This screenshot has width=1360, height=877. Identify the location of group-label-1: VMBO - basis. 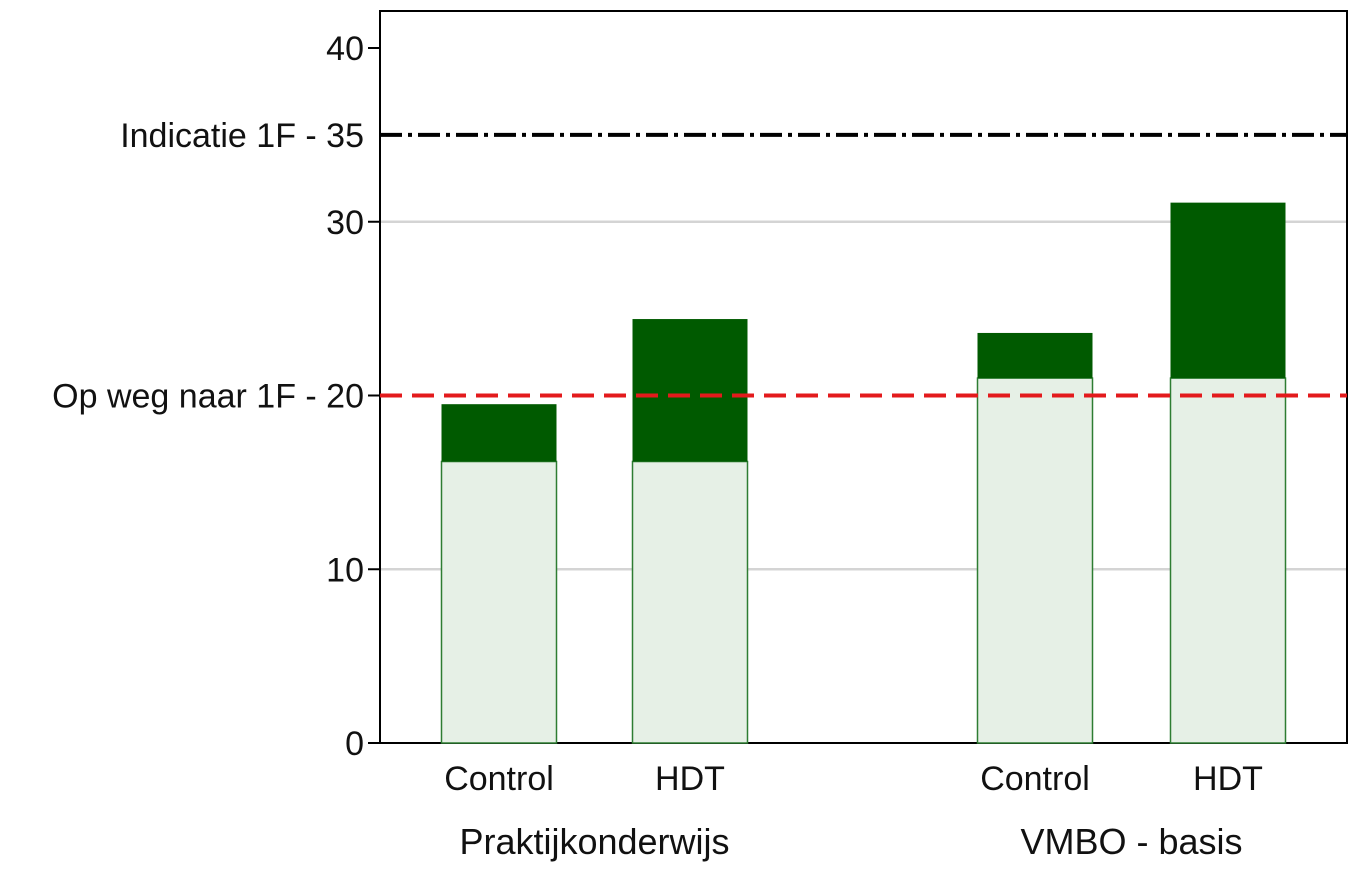
(1131, 841).